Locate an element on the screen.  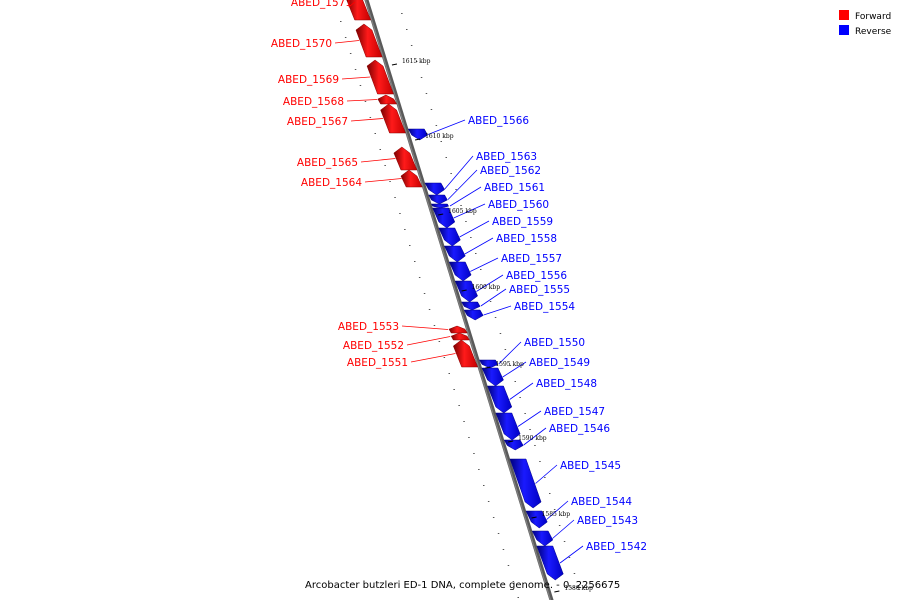
gene-label-abed-1553: ABED_1553 is located at coordinates (368, 327).